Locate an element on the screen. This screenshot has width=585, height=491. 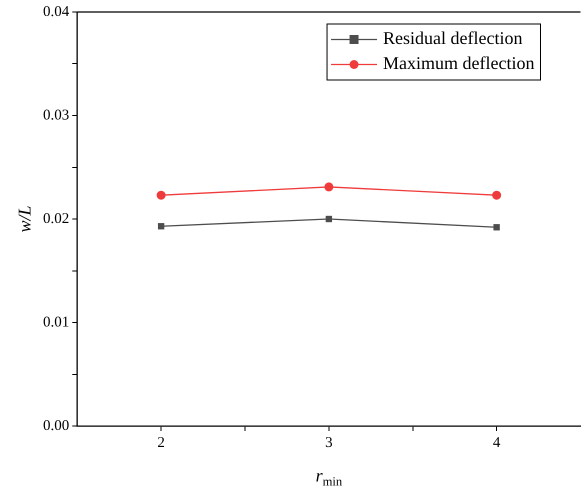
x-tick-label: 2 is located at coordinates (161, 442).